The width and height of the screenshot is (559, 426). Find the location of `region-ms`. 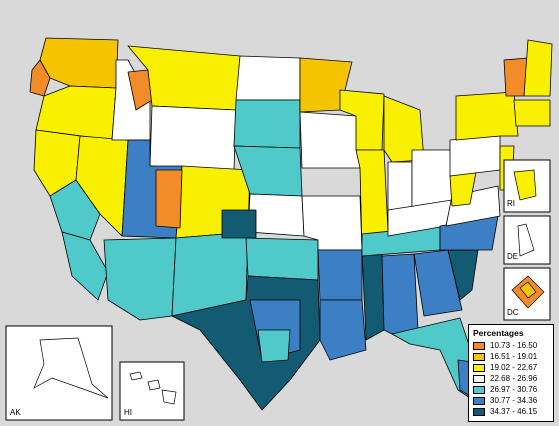

region-ms is located at coordinates (373, 295).